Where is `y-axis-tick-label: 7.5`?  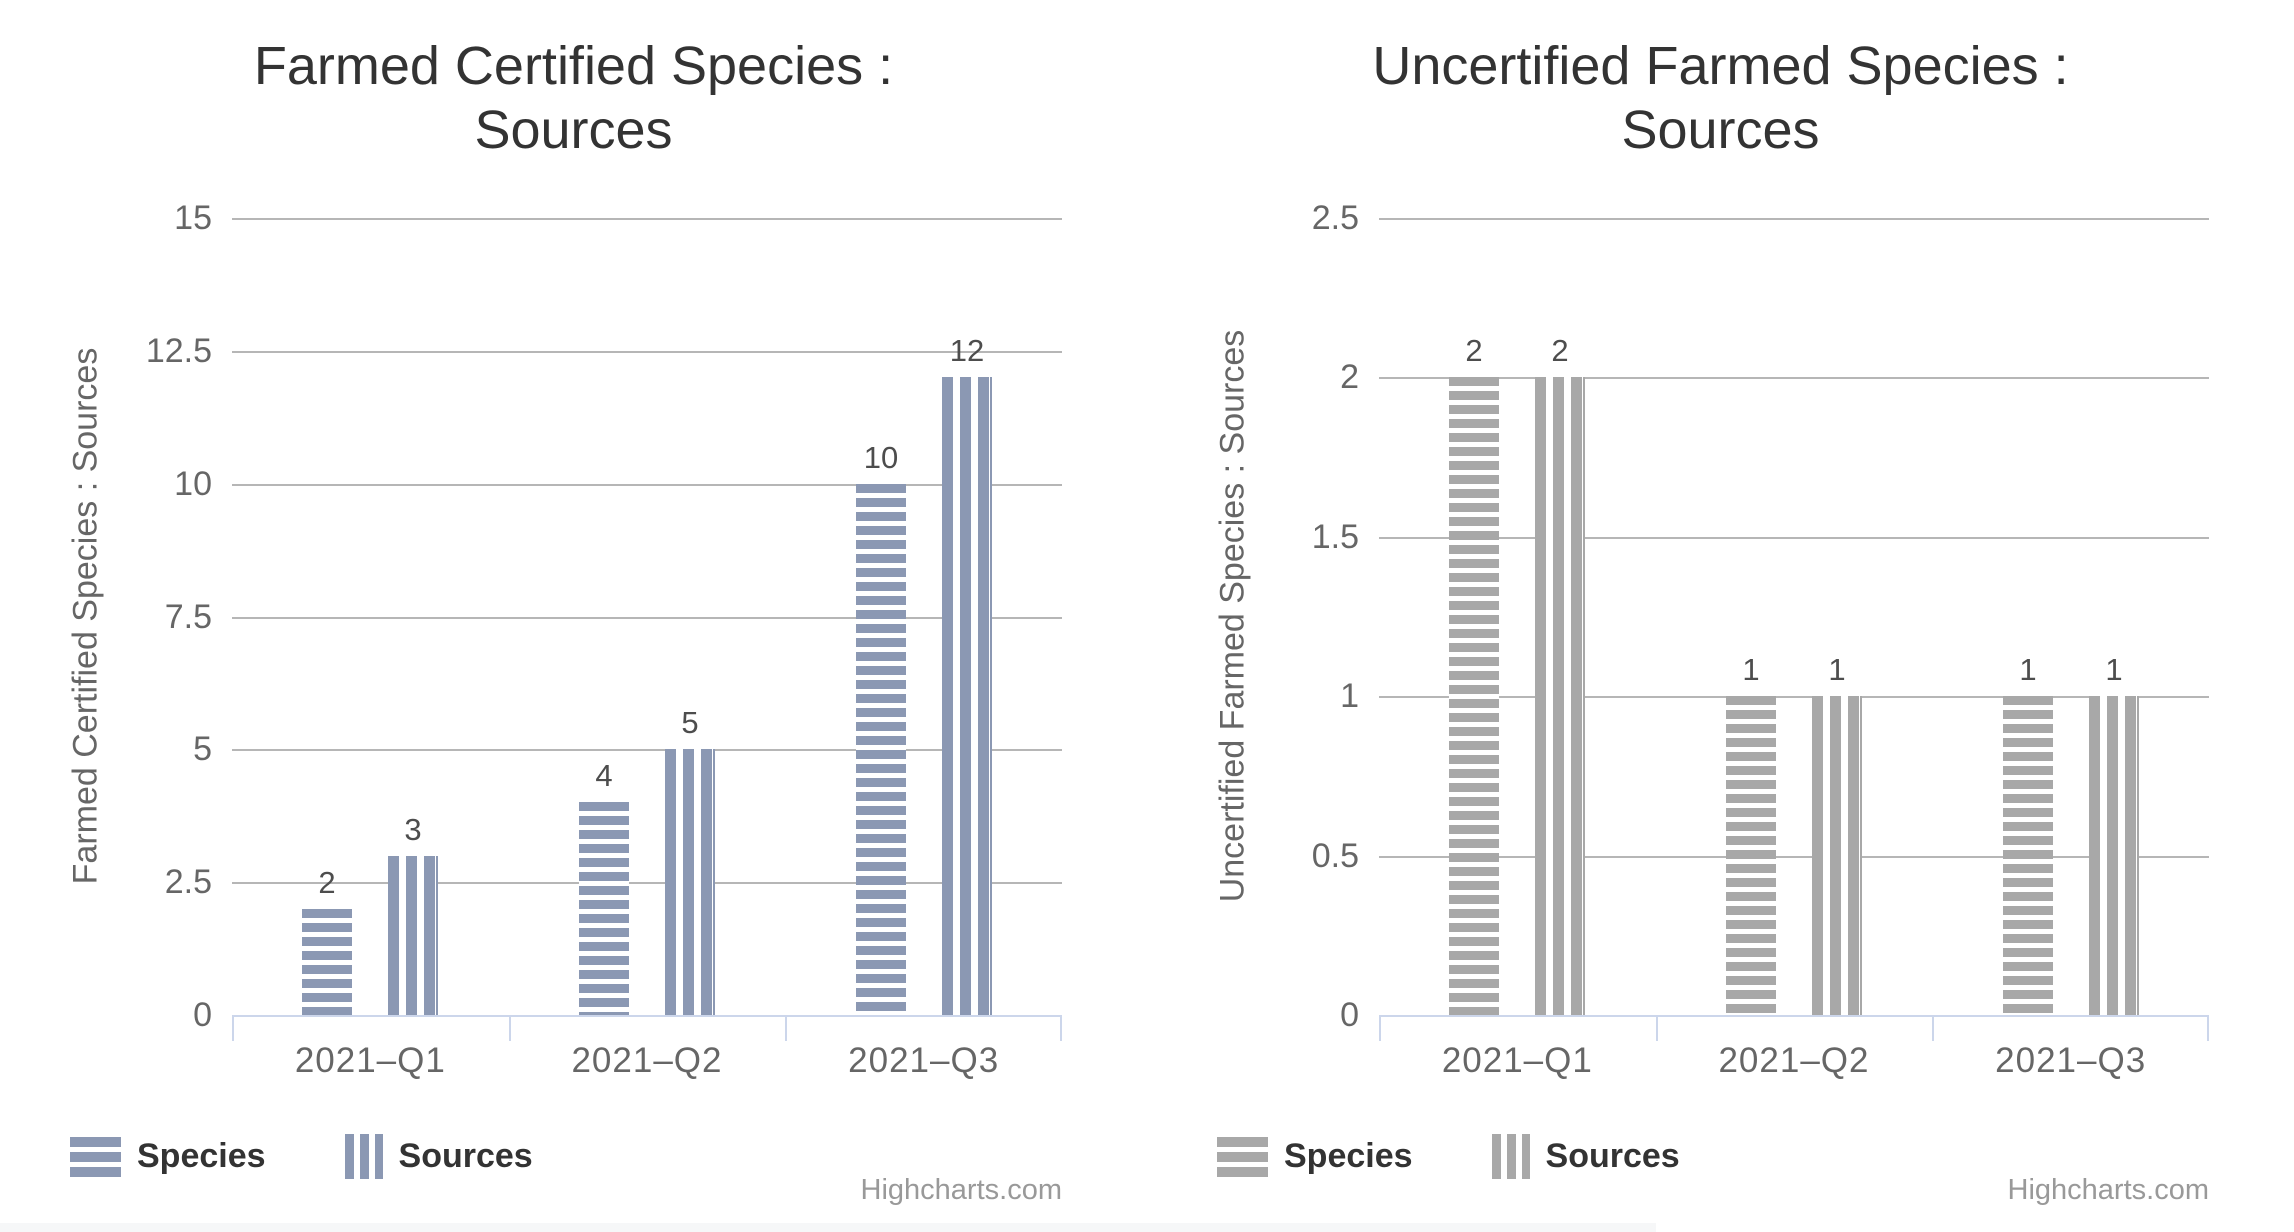
y-axis-tick-label: 7.5 is located at coordinates (188, 616).